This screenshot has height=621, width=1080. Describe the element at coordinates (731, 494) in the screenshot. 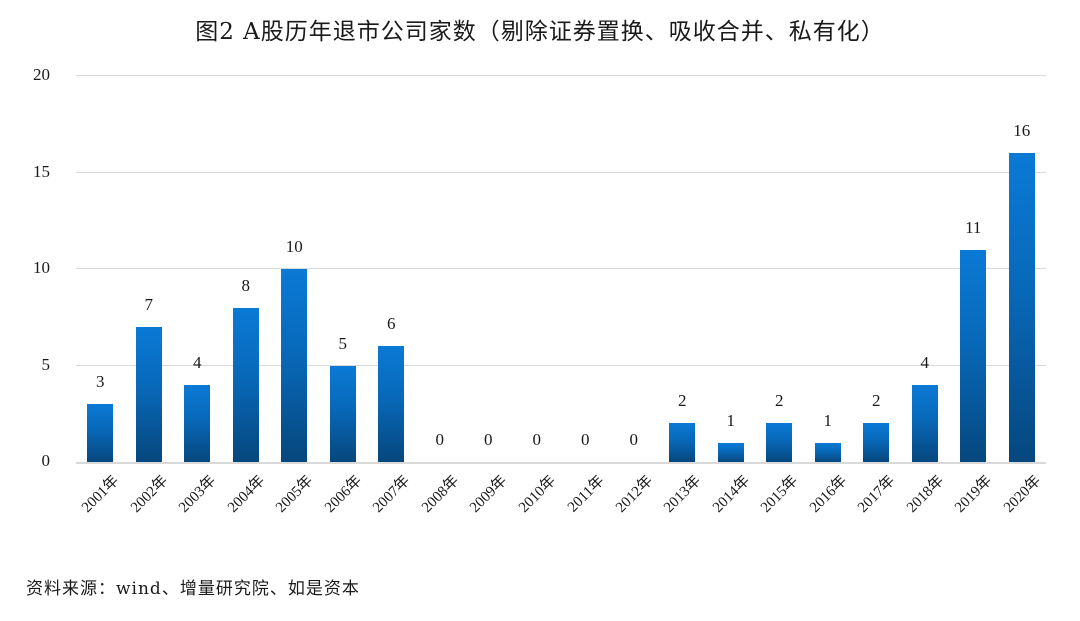

I see `x-tick-label: 2014年` at that location.